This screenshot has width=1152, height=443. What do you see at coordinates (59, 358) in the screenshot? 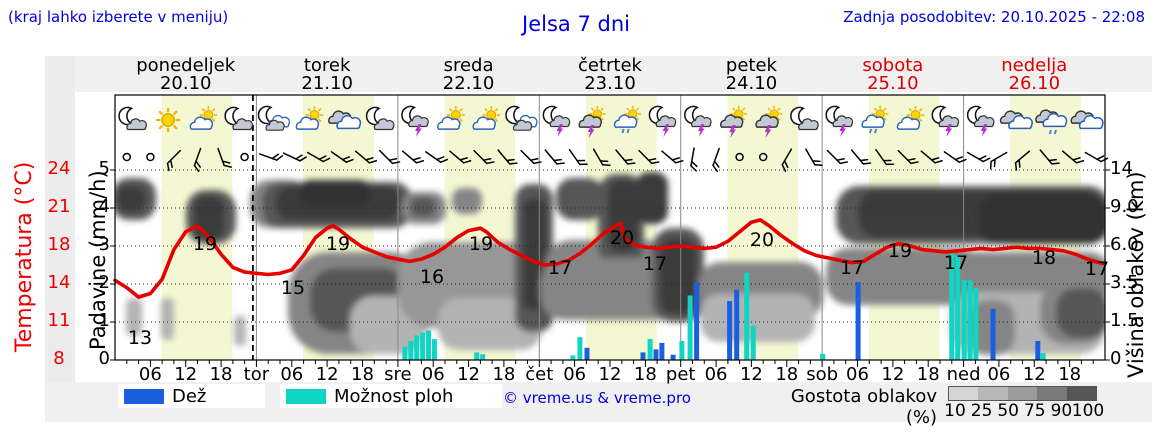
I see `temp-tick-8: 8` at bounding box center [59, 358].